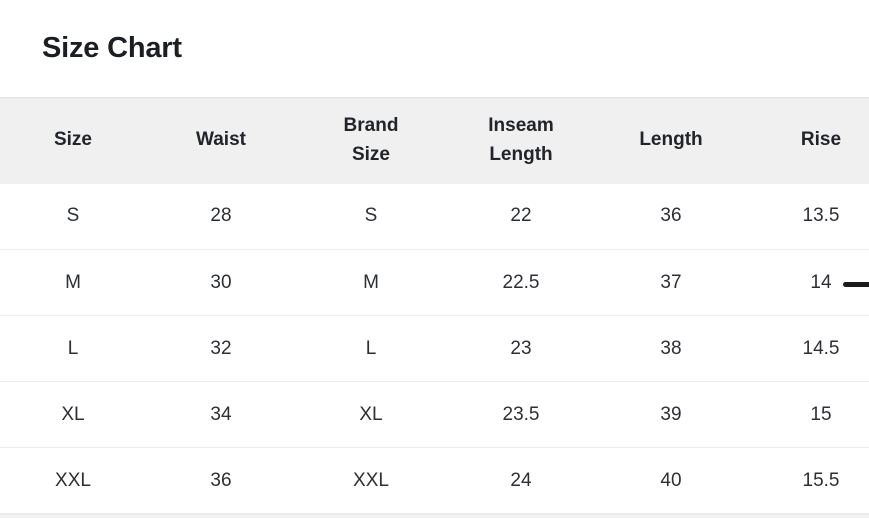 The image size is (869, 518). Describe the element at coordinates (821, 480) in the screenshot. I see `cell-rise: 15.5` at that location.